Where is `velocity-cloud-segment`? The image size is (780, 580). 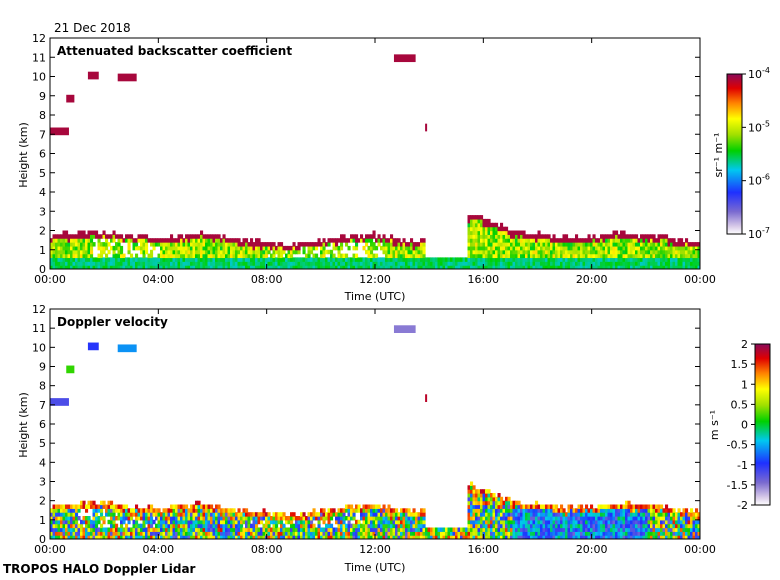 velocity-cloud-segment is located at coordinates (93, 346).